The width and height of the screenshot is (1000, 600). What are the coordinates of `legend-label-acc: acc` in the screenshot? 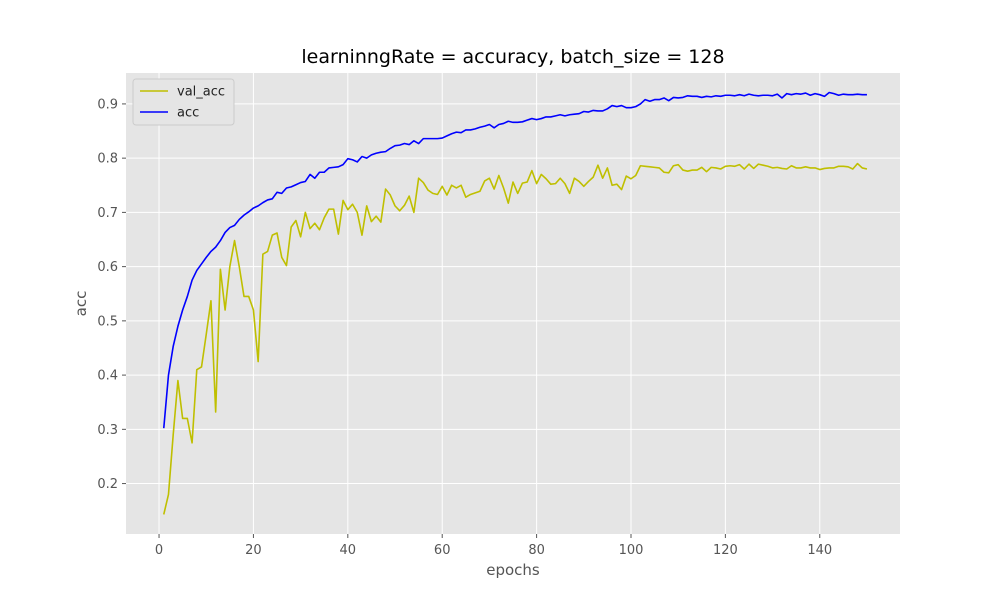 It's located at (188, 113).